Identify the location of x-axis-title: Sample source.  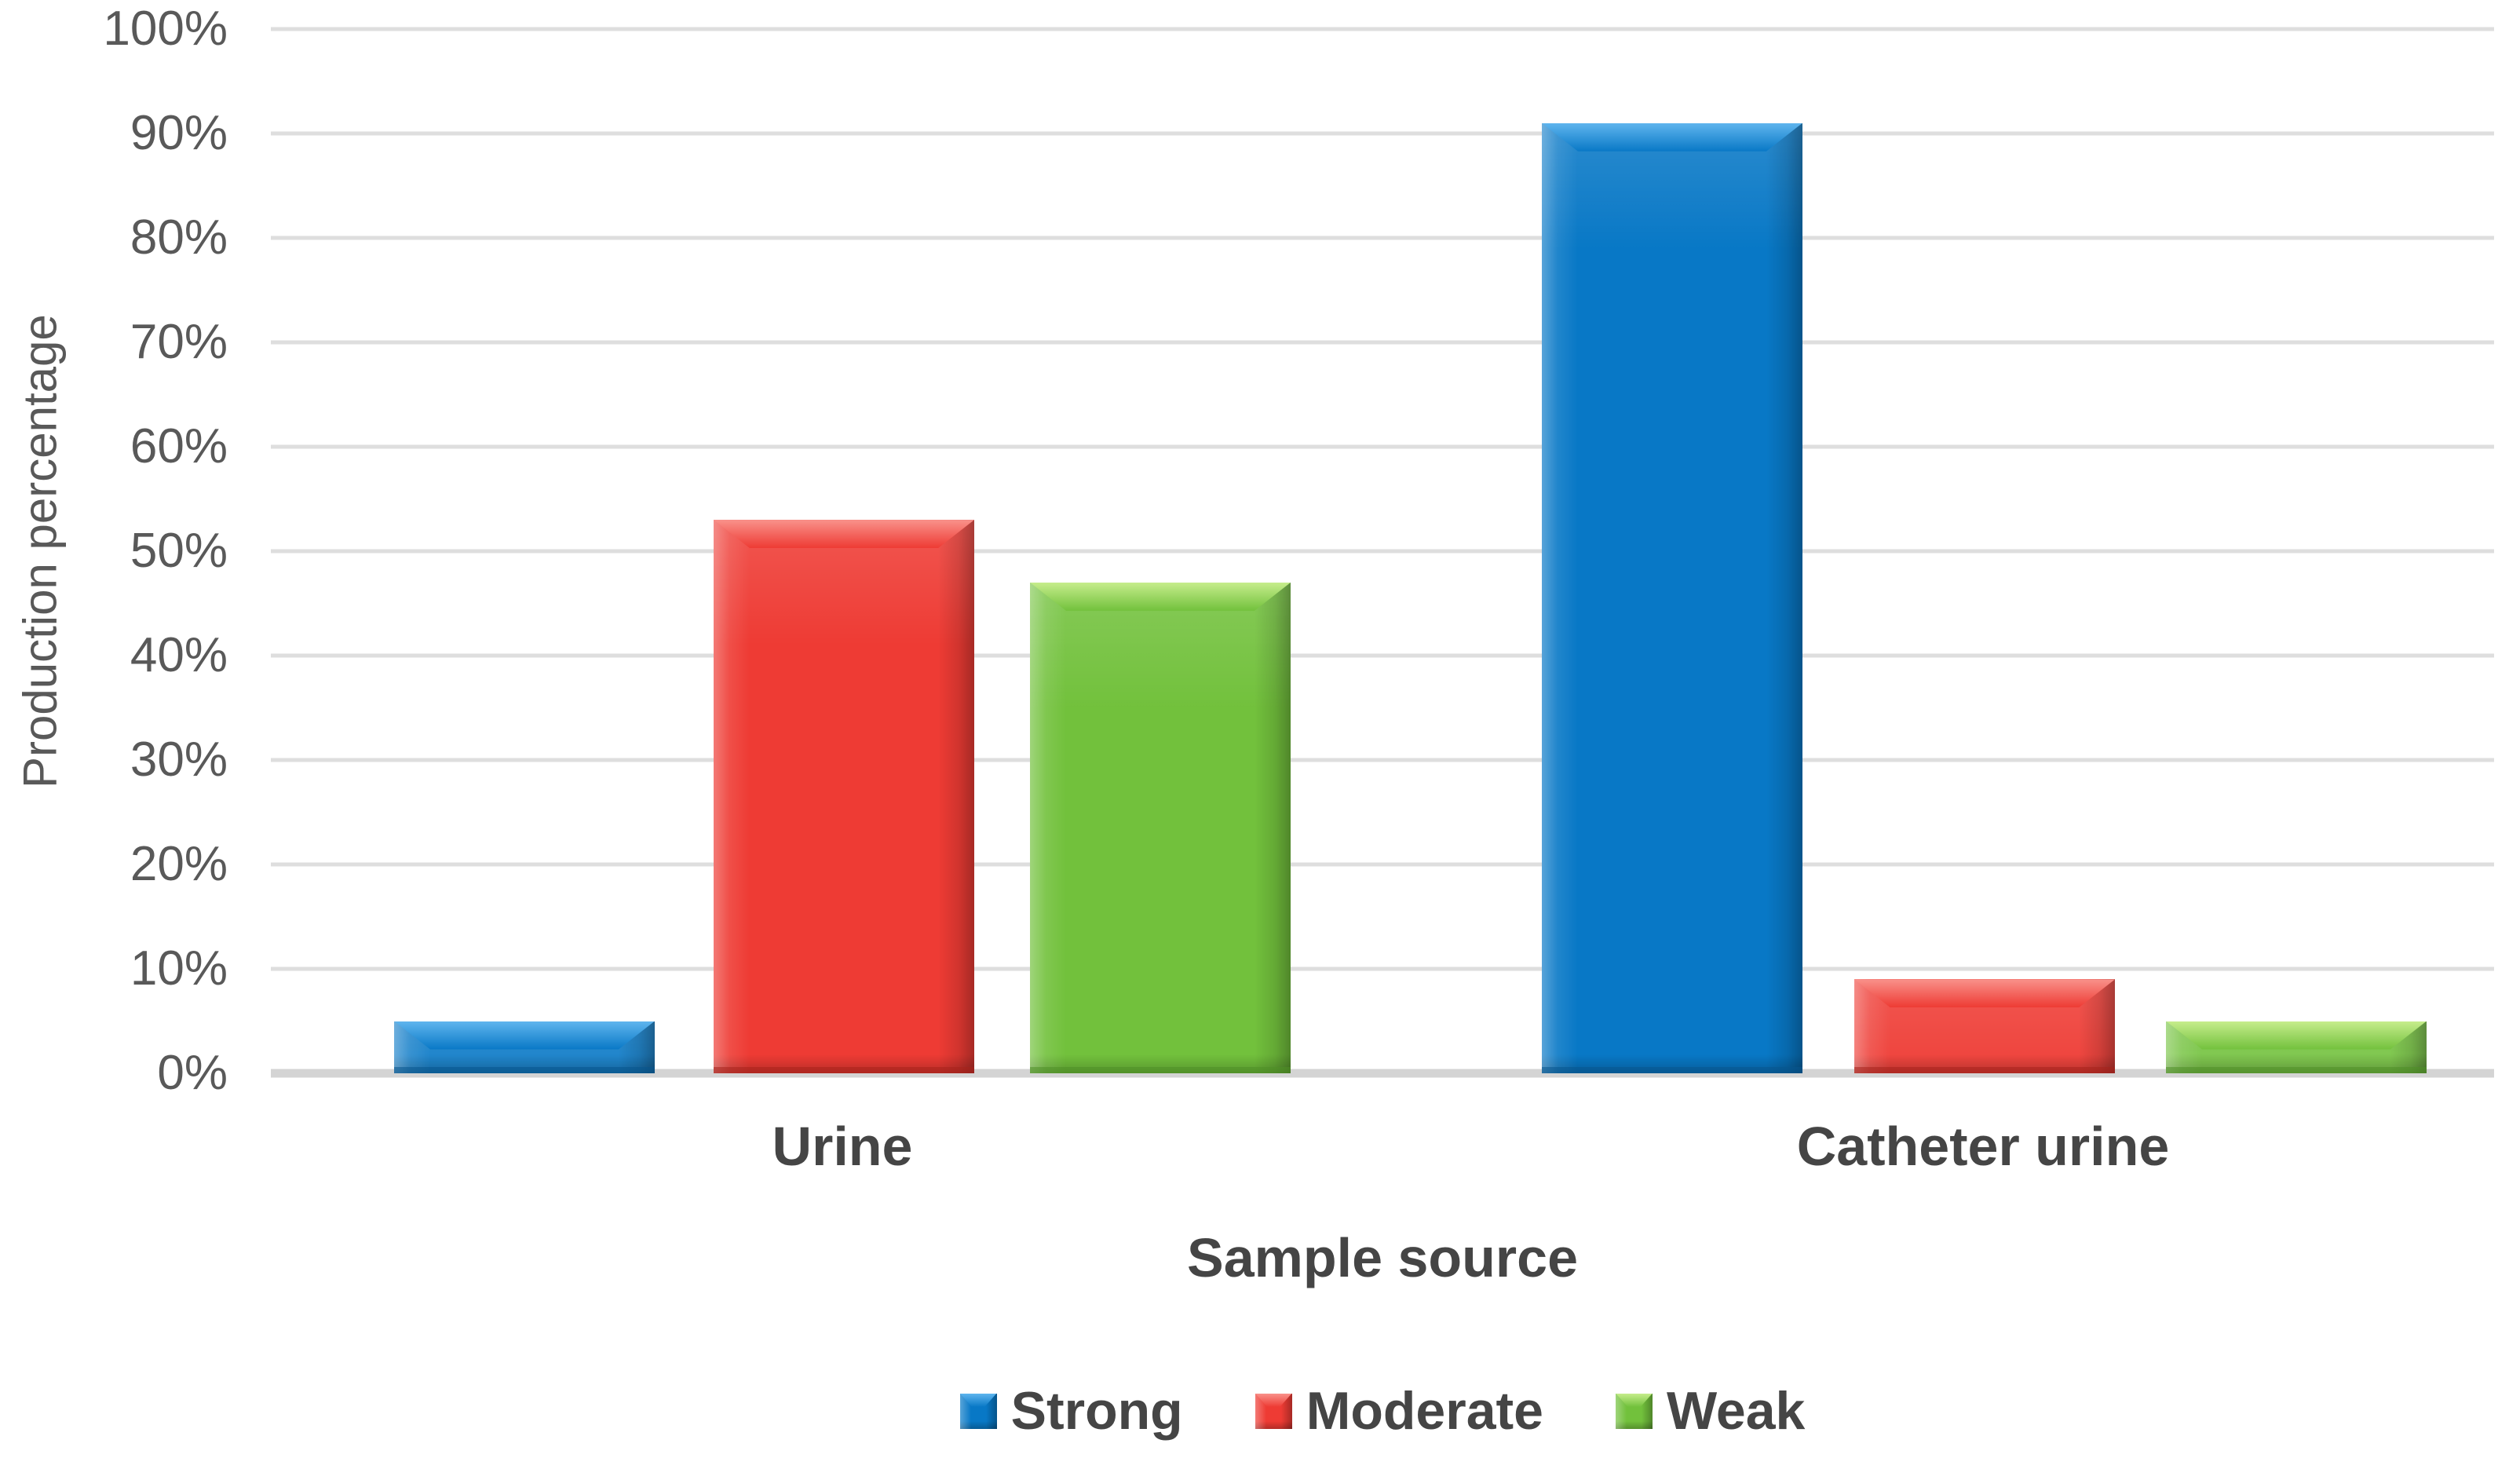
(1382, 1257).